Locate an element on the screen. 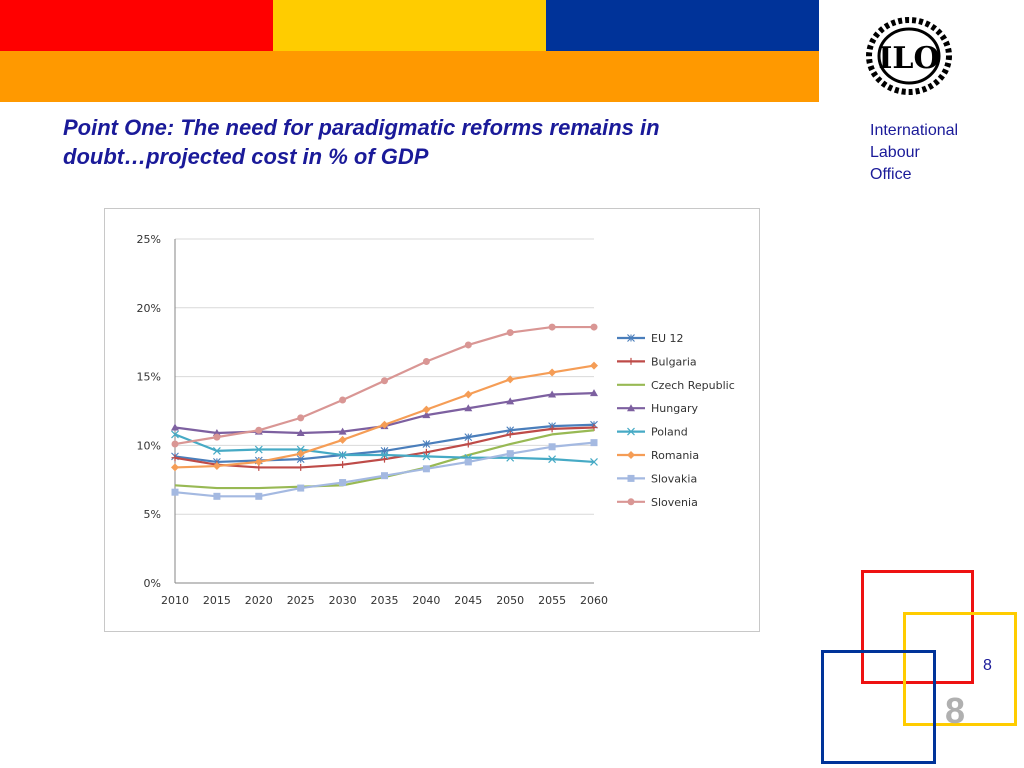 This screenshot has width=1024, height=768. title-line-2: doubt…projected cost in % of GDP is located at coordinates (246, 156).